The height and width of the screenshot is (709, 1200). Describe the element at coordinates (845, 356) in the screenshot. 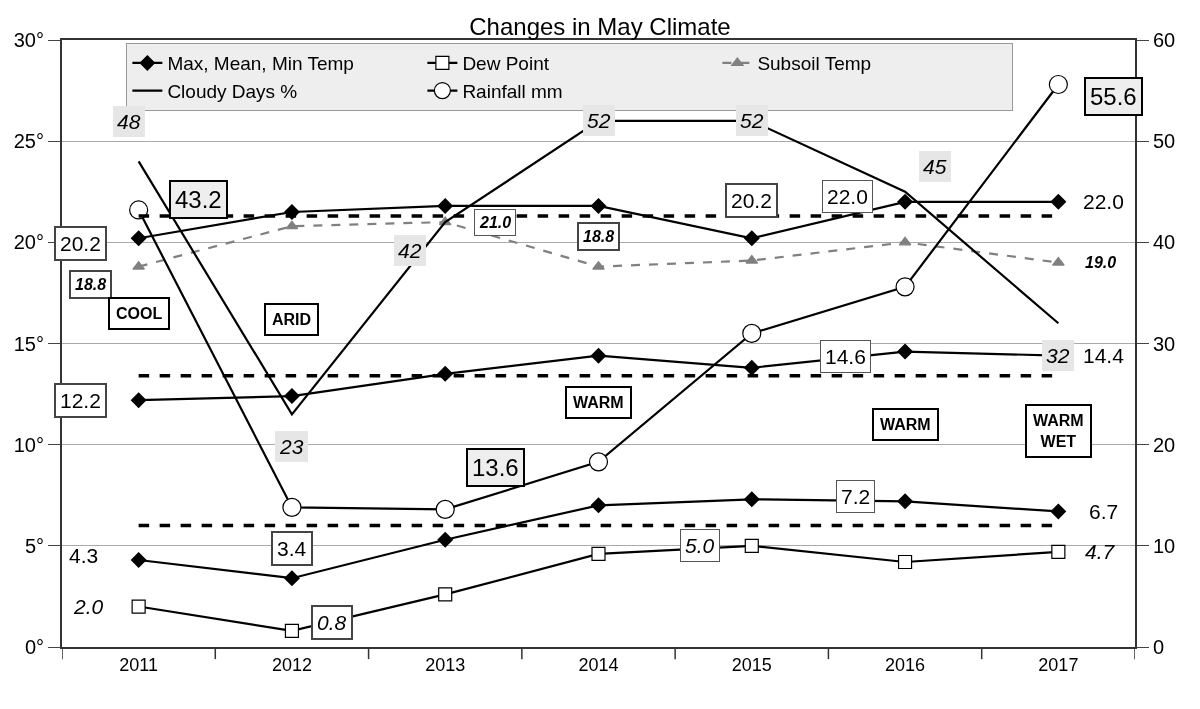

I see `data-label: 14.6` at that location.